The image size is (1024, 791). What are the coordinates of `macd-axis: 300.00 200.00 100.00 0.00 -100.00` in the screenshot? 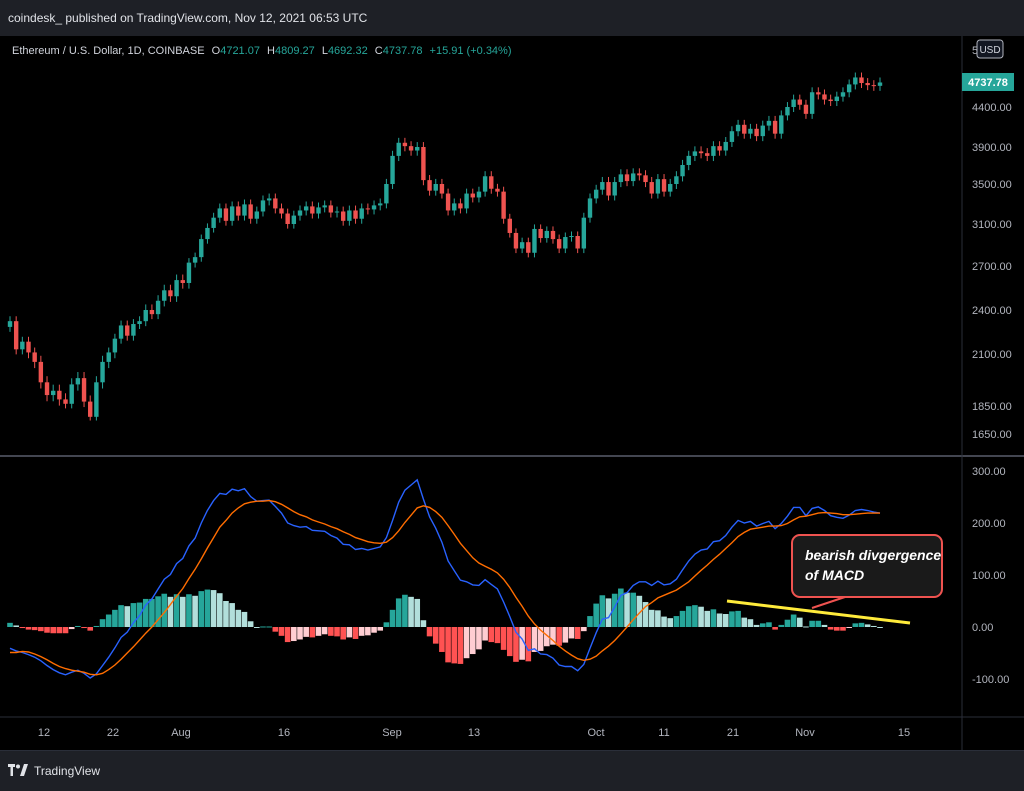 It's located at (990, 576).